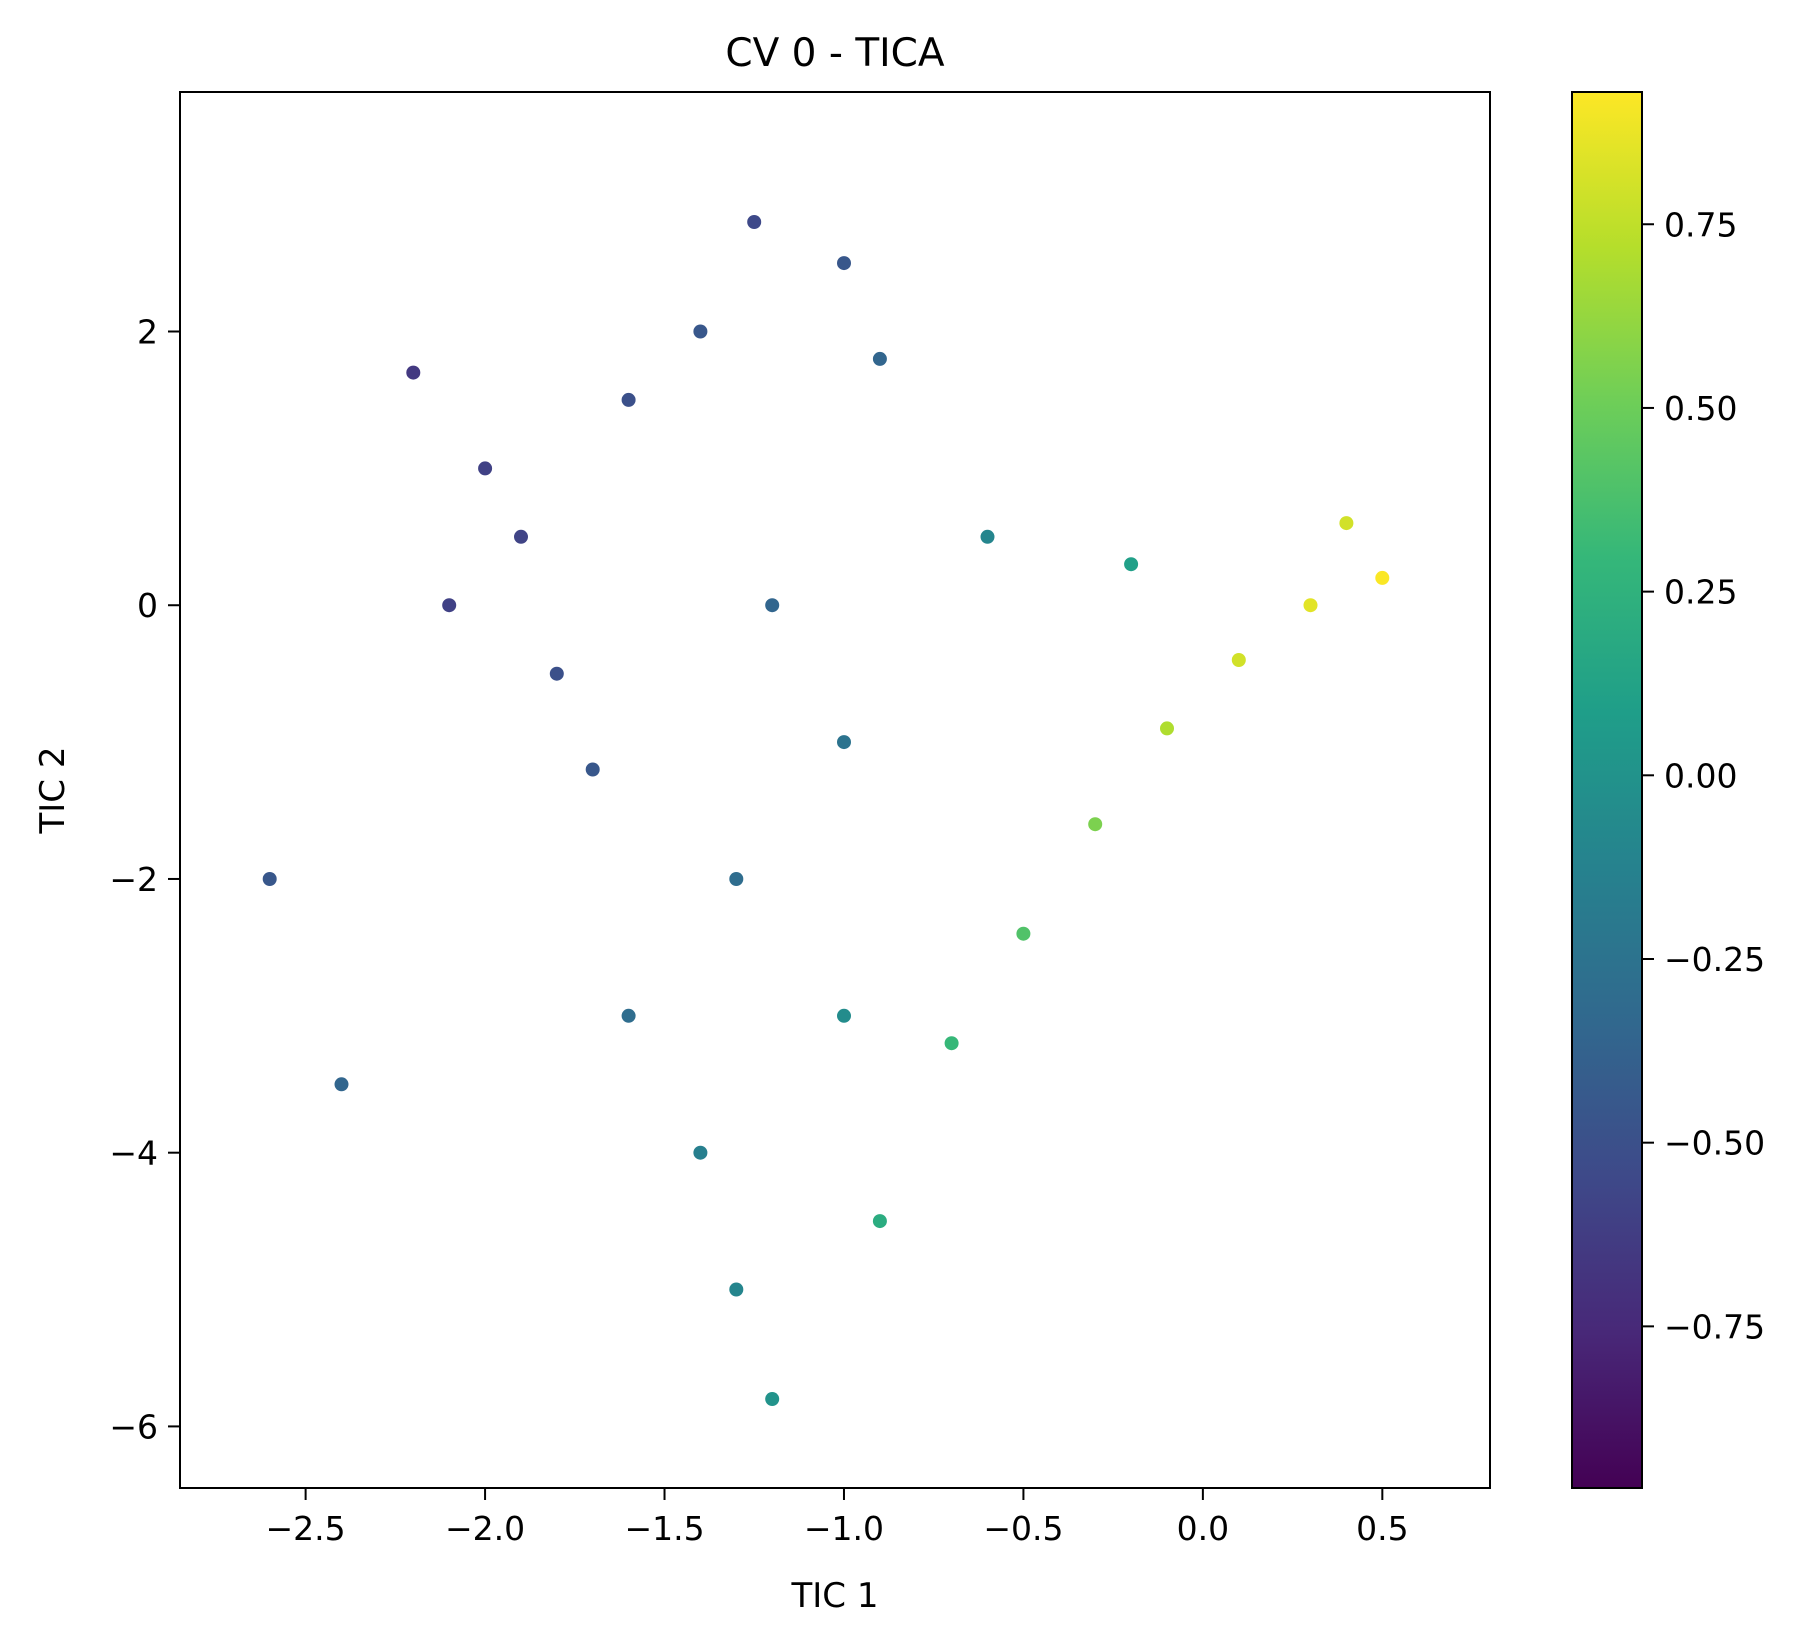  I want to click on x-tick-label: −0.5, so click(1023, 1528).